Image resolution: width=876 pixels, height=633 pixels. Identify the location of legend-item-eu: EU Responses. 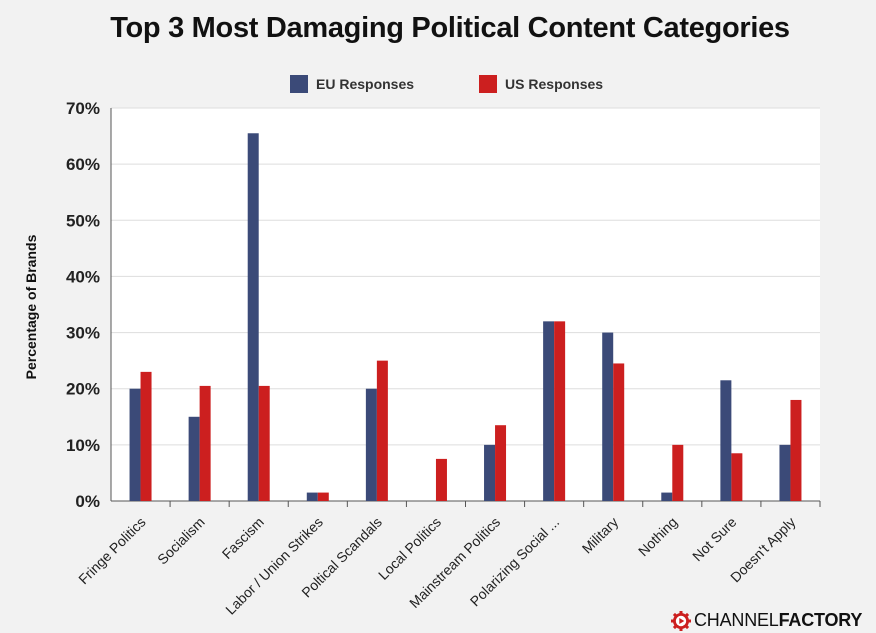
(352, 84).